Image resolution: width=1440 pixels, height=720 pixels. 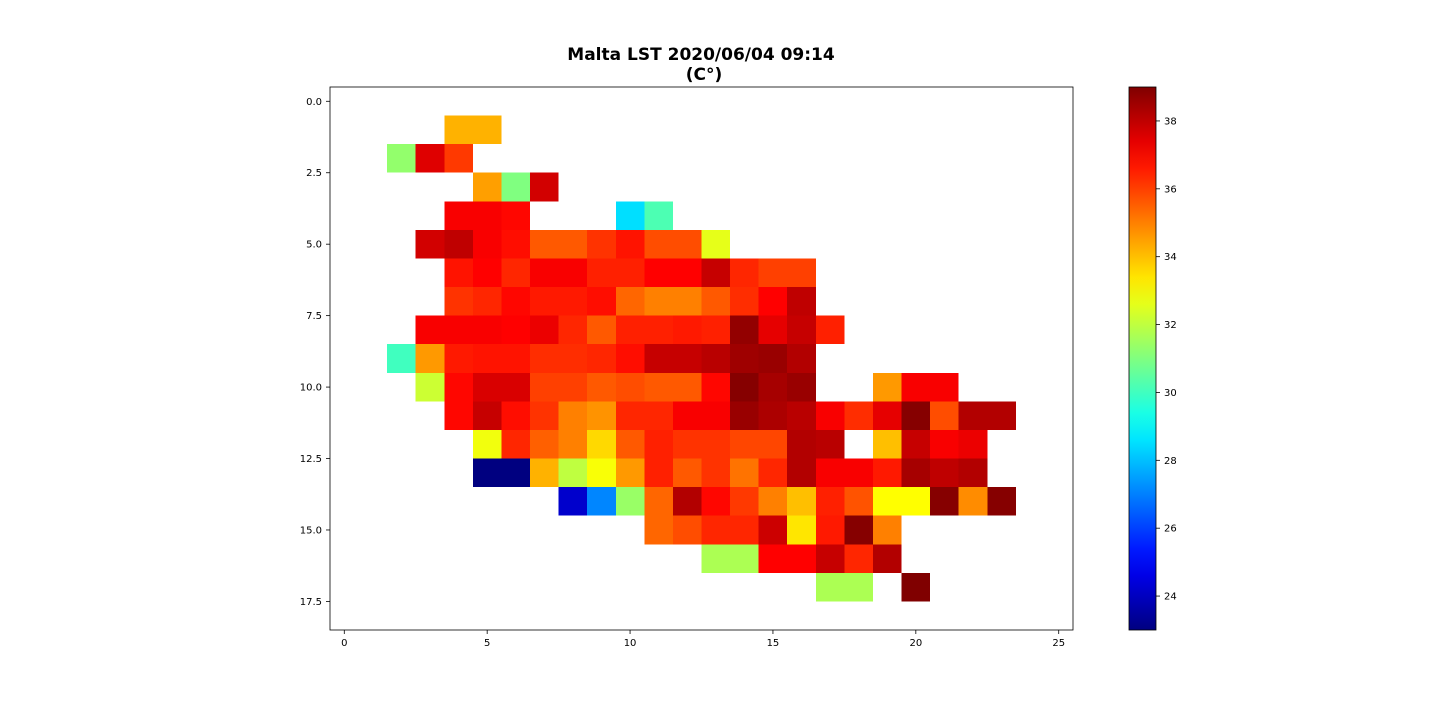 I want to click on colorbar-tick-label: 34, so click(x=1170, y=257).